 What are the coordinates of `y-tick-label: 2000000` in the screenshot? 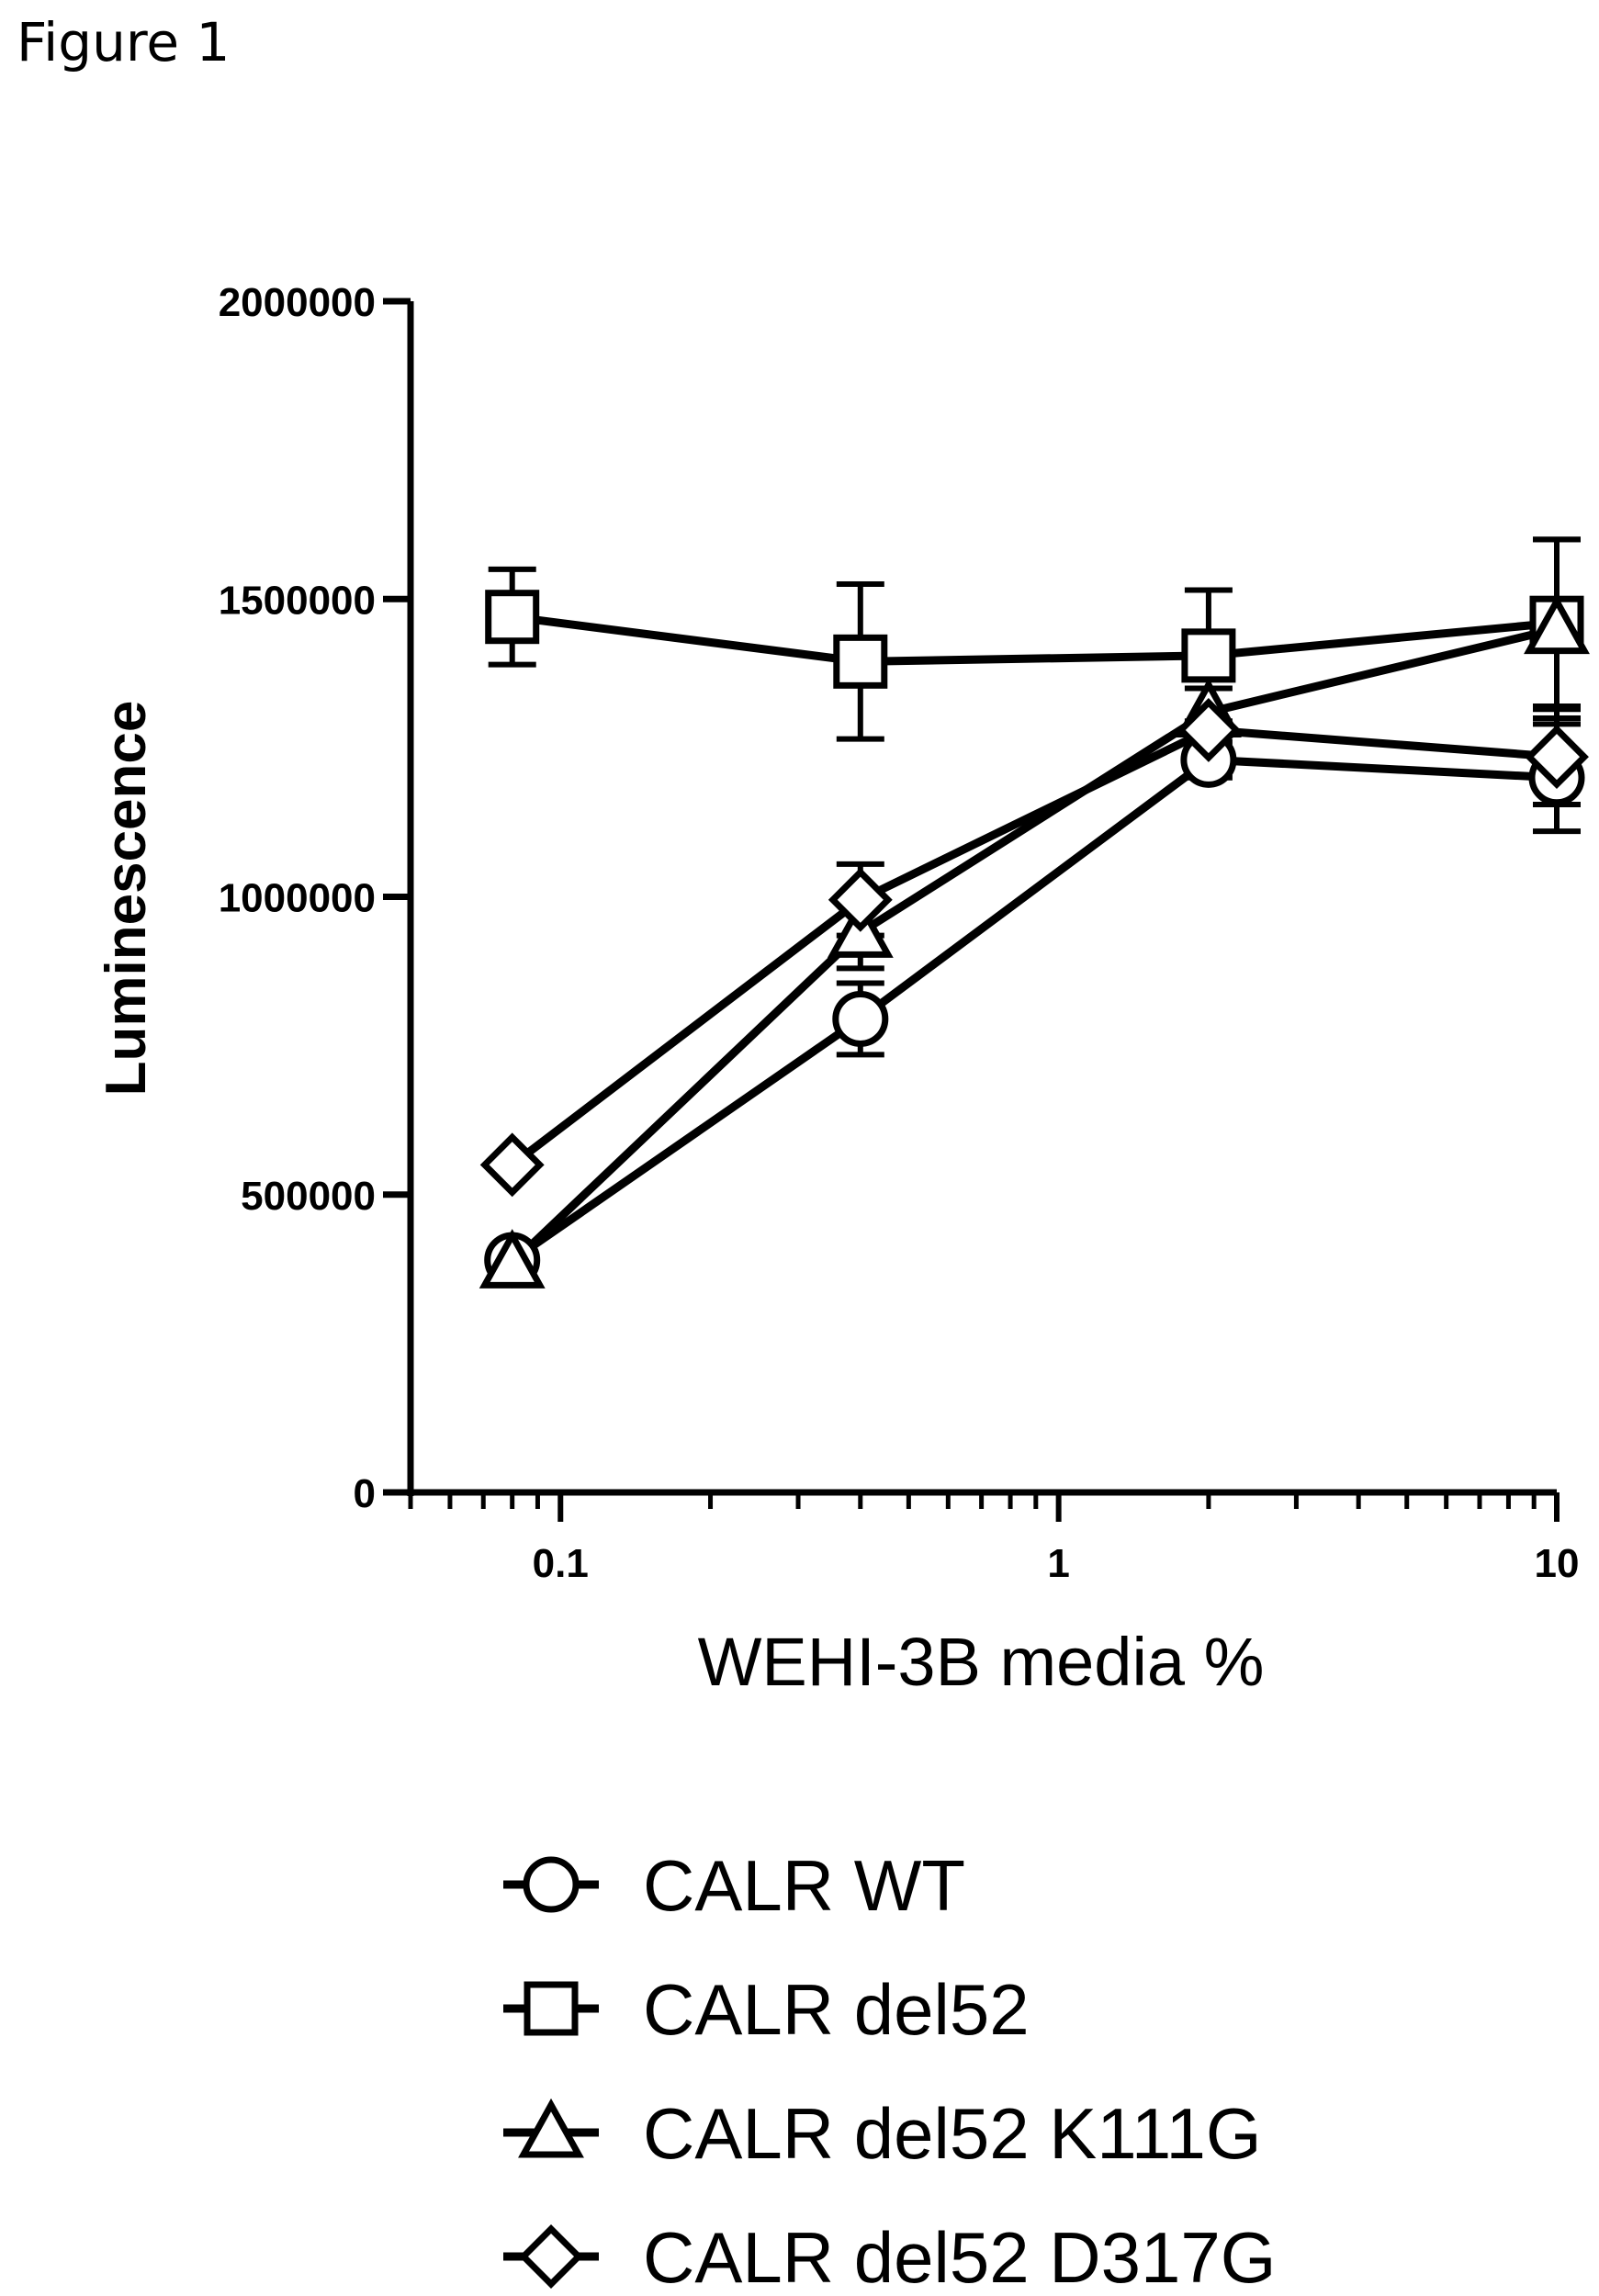 It's located at (297, 302).